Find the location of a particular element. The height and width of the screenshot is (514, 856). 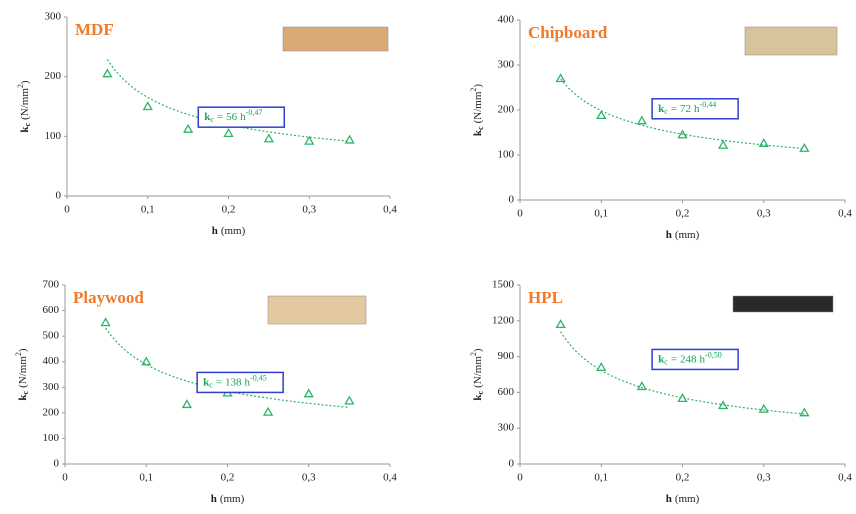

fit-label: kc = 248 h-0,50 is located at coordinates (690, 358).